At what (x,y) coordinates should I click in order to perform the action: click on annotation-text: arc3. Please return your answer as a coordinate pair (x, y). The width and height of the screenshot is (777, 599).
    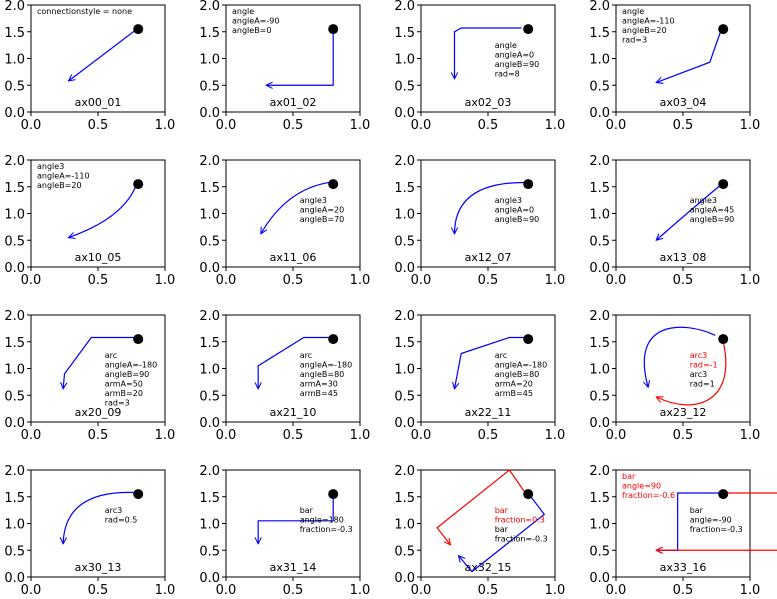
    Looking at the image, I should click on (699, 355).